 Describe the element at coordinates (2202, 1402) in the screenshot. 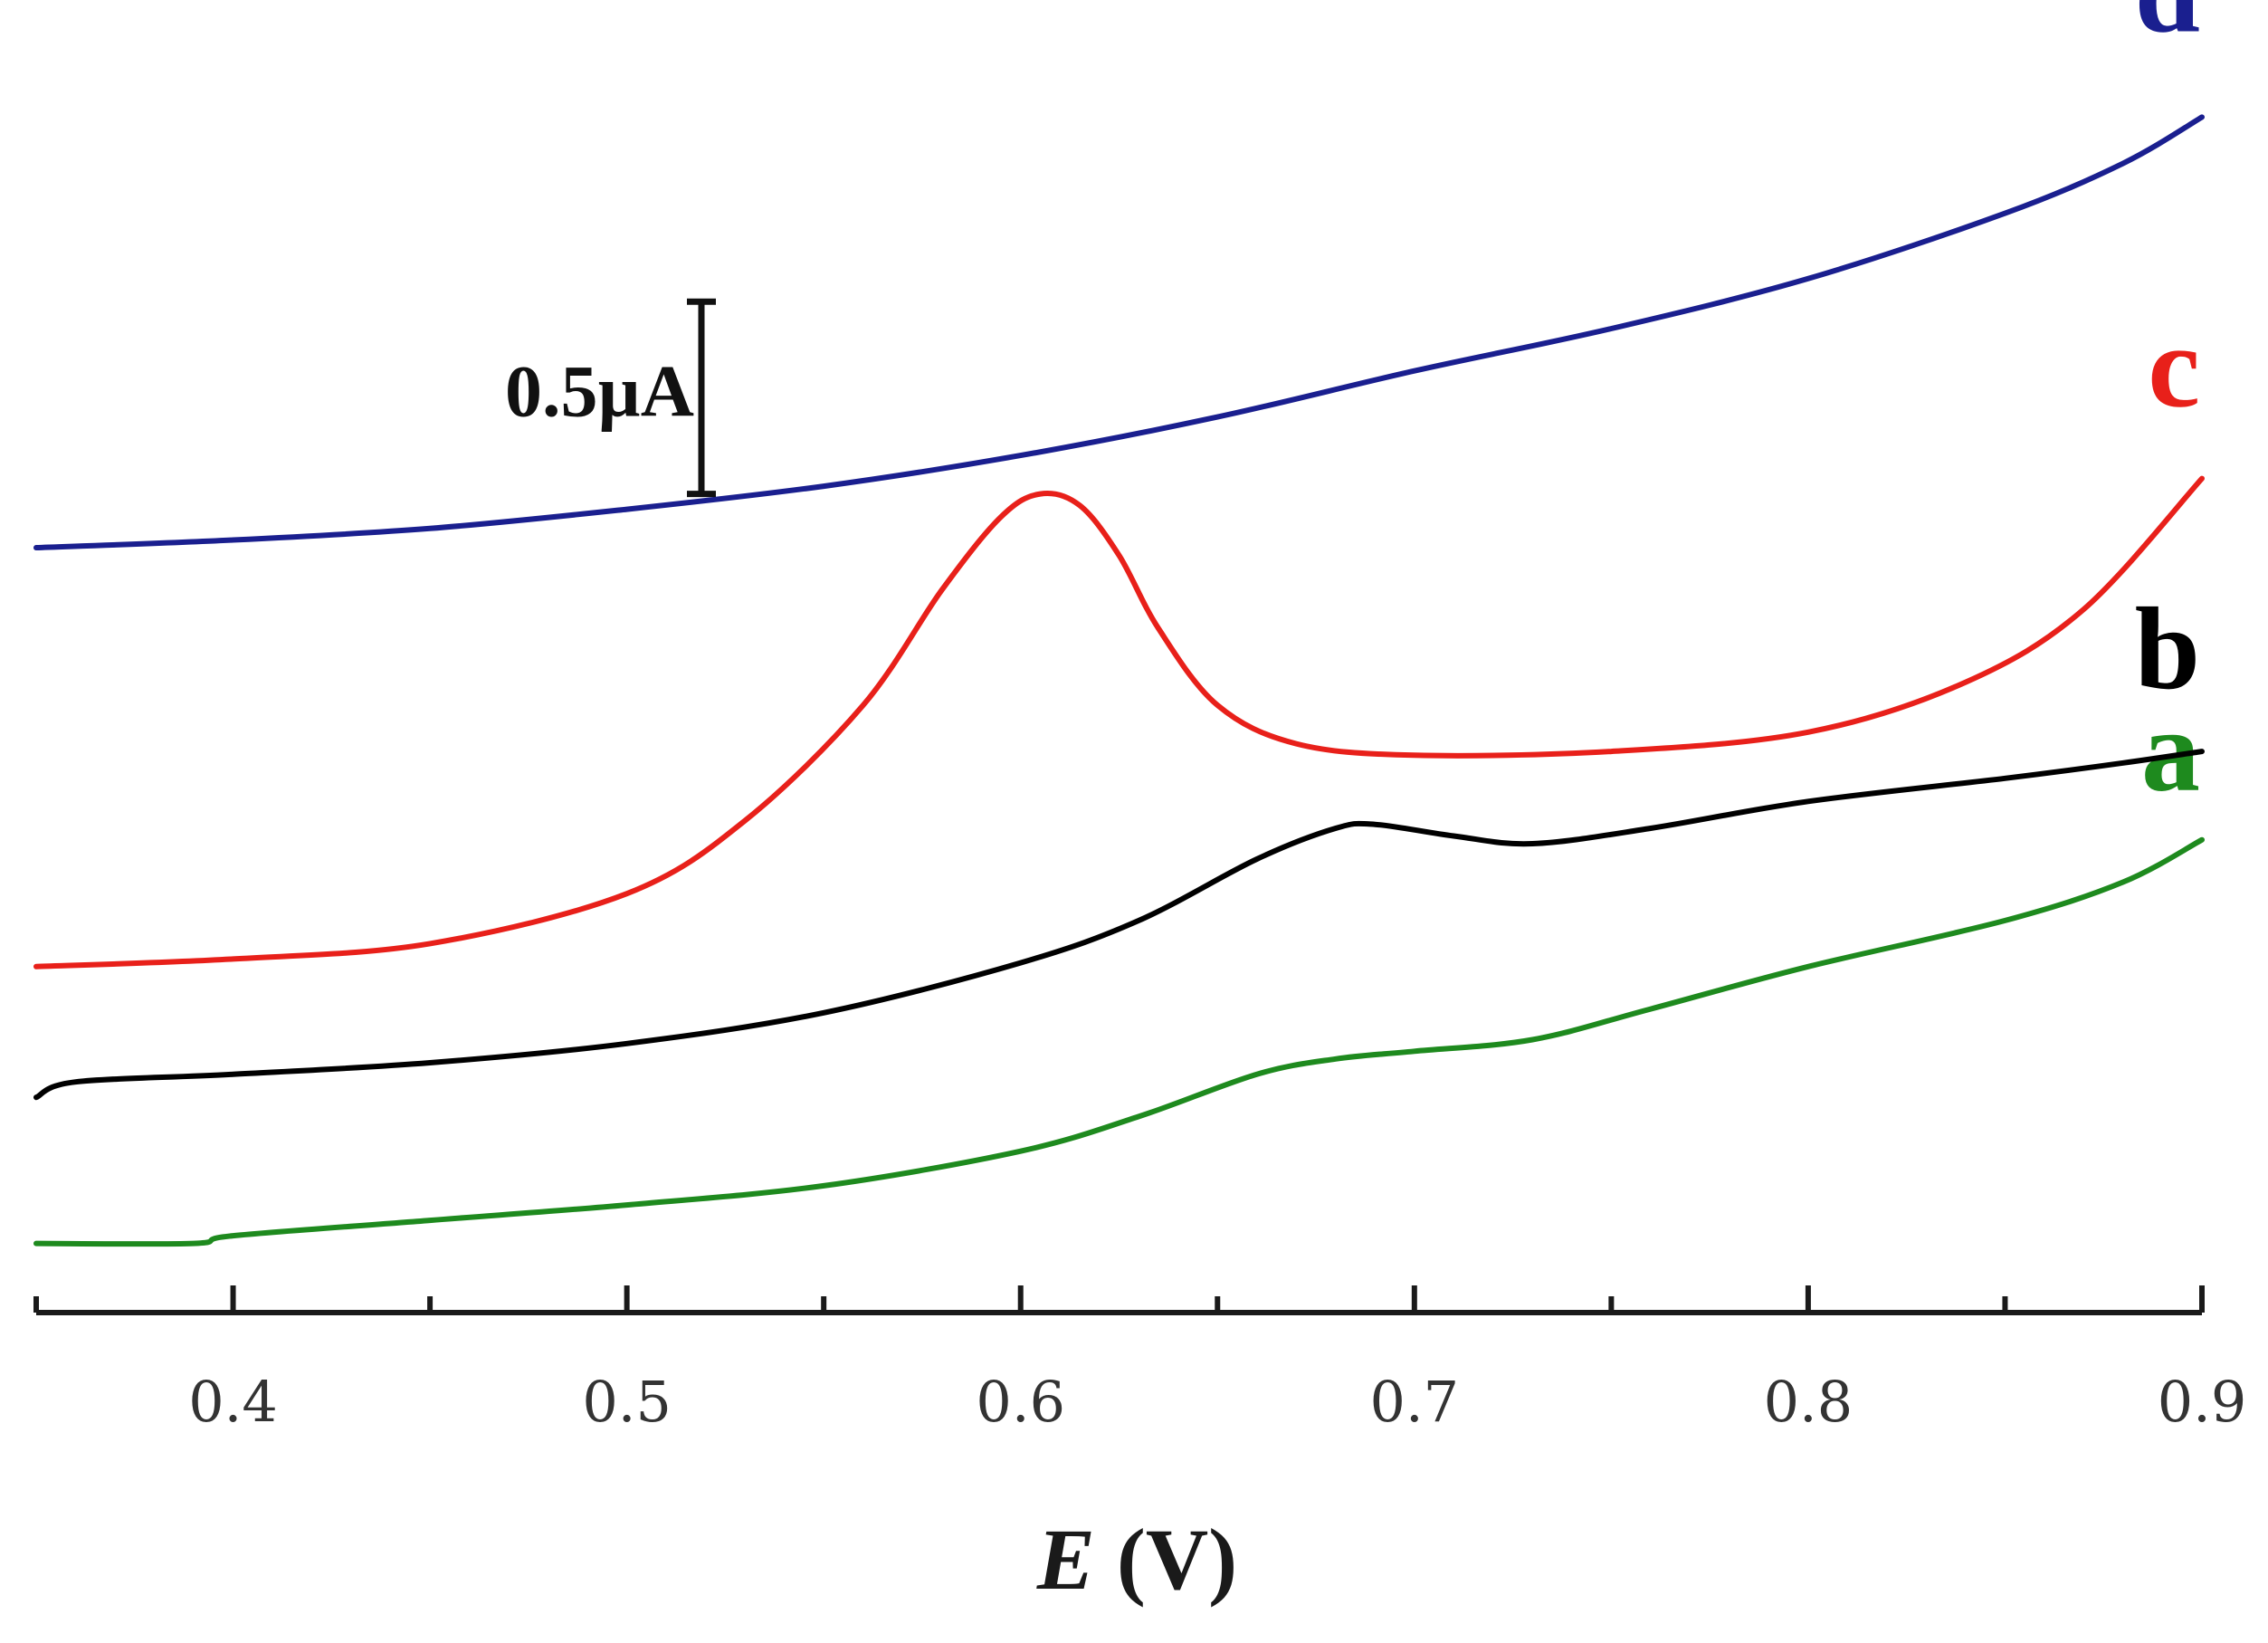

I see `x-tick-label: 0.9` at that location.